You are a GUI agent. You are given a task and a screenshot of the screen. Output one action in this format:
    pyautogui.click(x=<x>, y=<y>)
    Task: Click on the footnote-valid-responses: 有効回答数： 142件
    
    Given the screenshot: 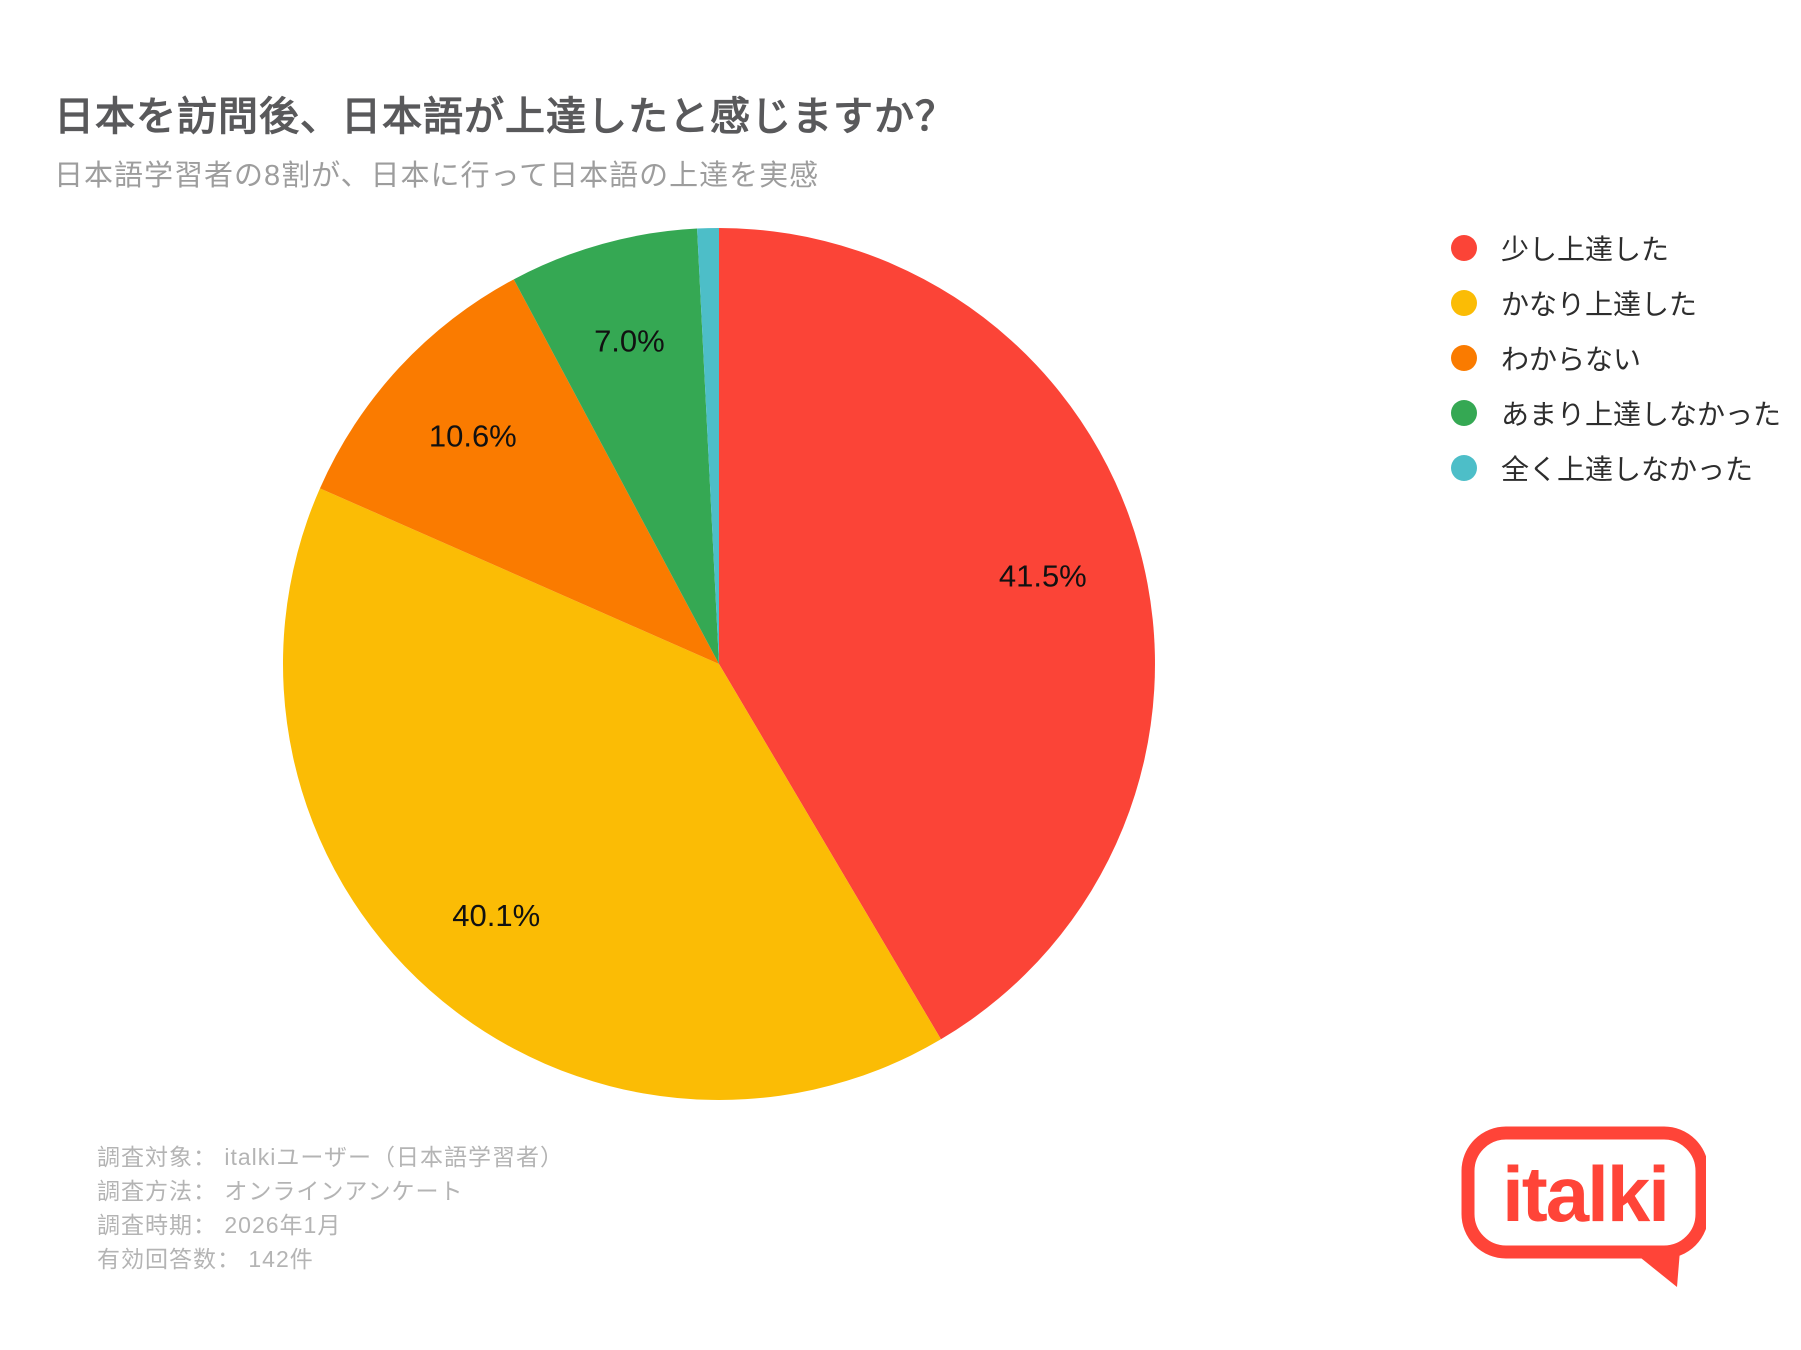 What is the action you would take?
    pyautogui.click(x=205, y=1259)
    